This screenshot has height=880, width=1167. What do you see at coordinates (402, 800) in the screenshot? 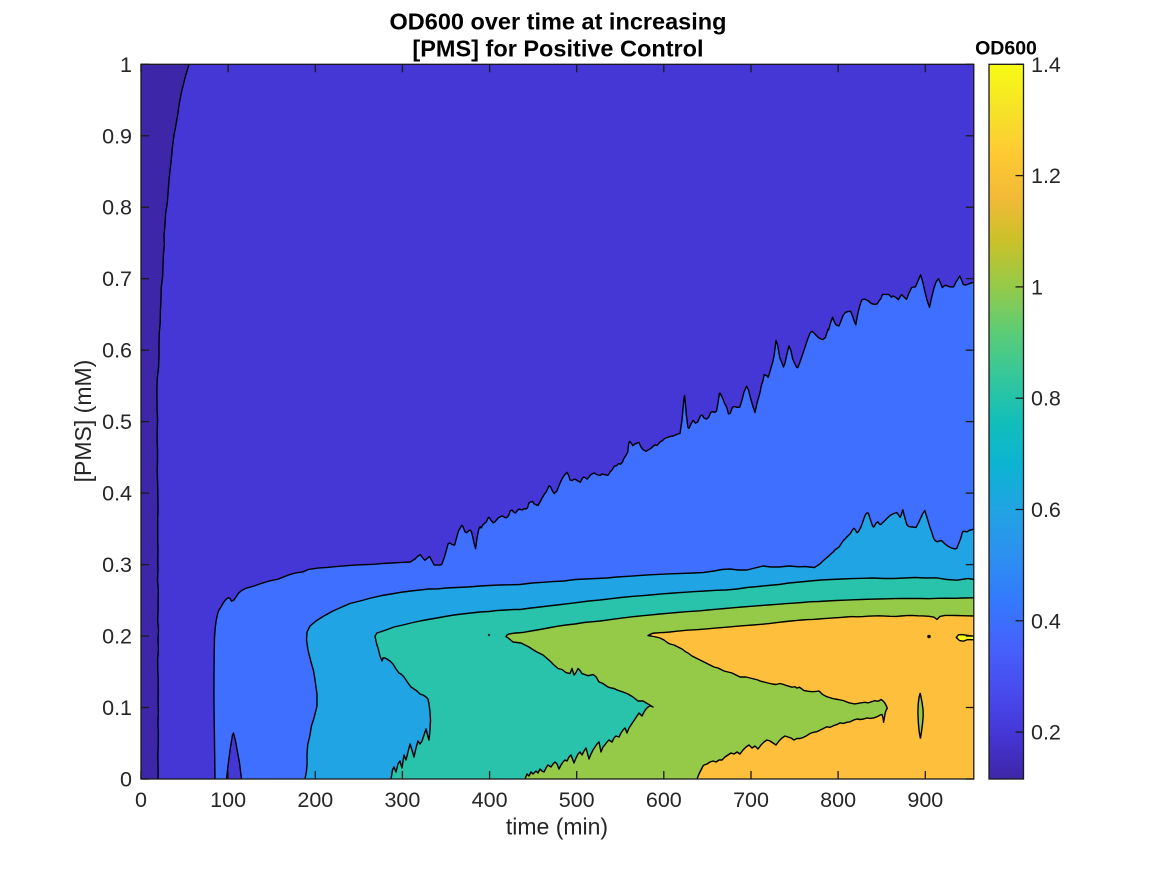
I see `svg-text: 300` at bounding box center [402, 800].